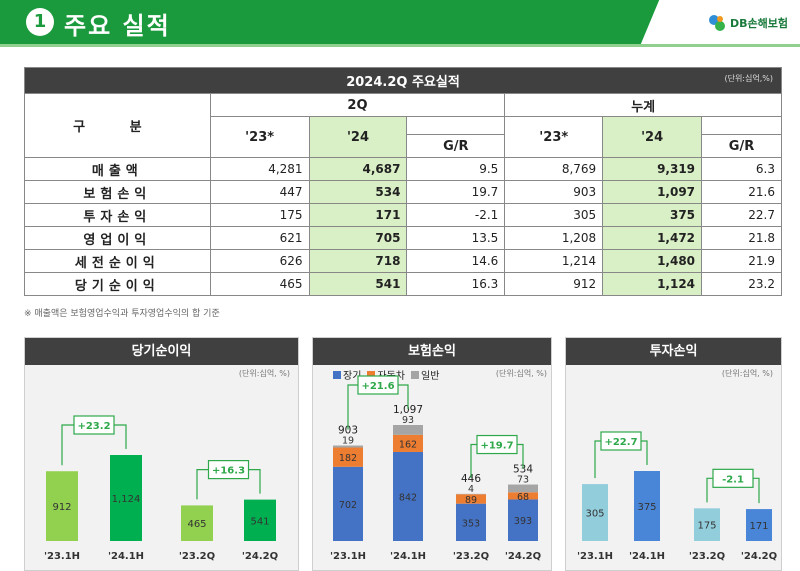  I want to click on legend-item-general: 일반, so click(425, 374).